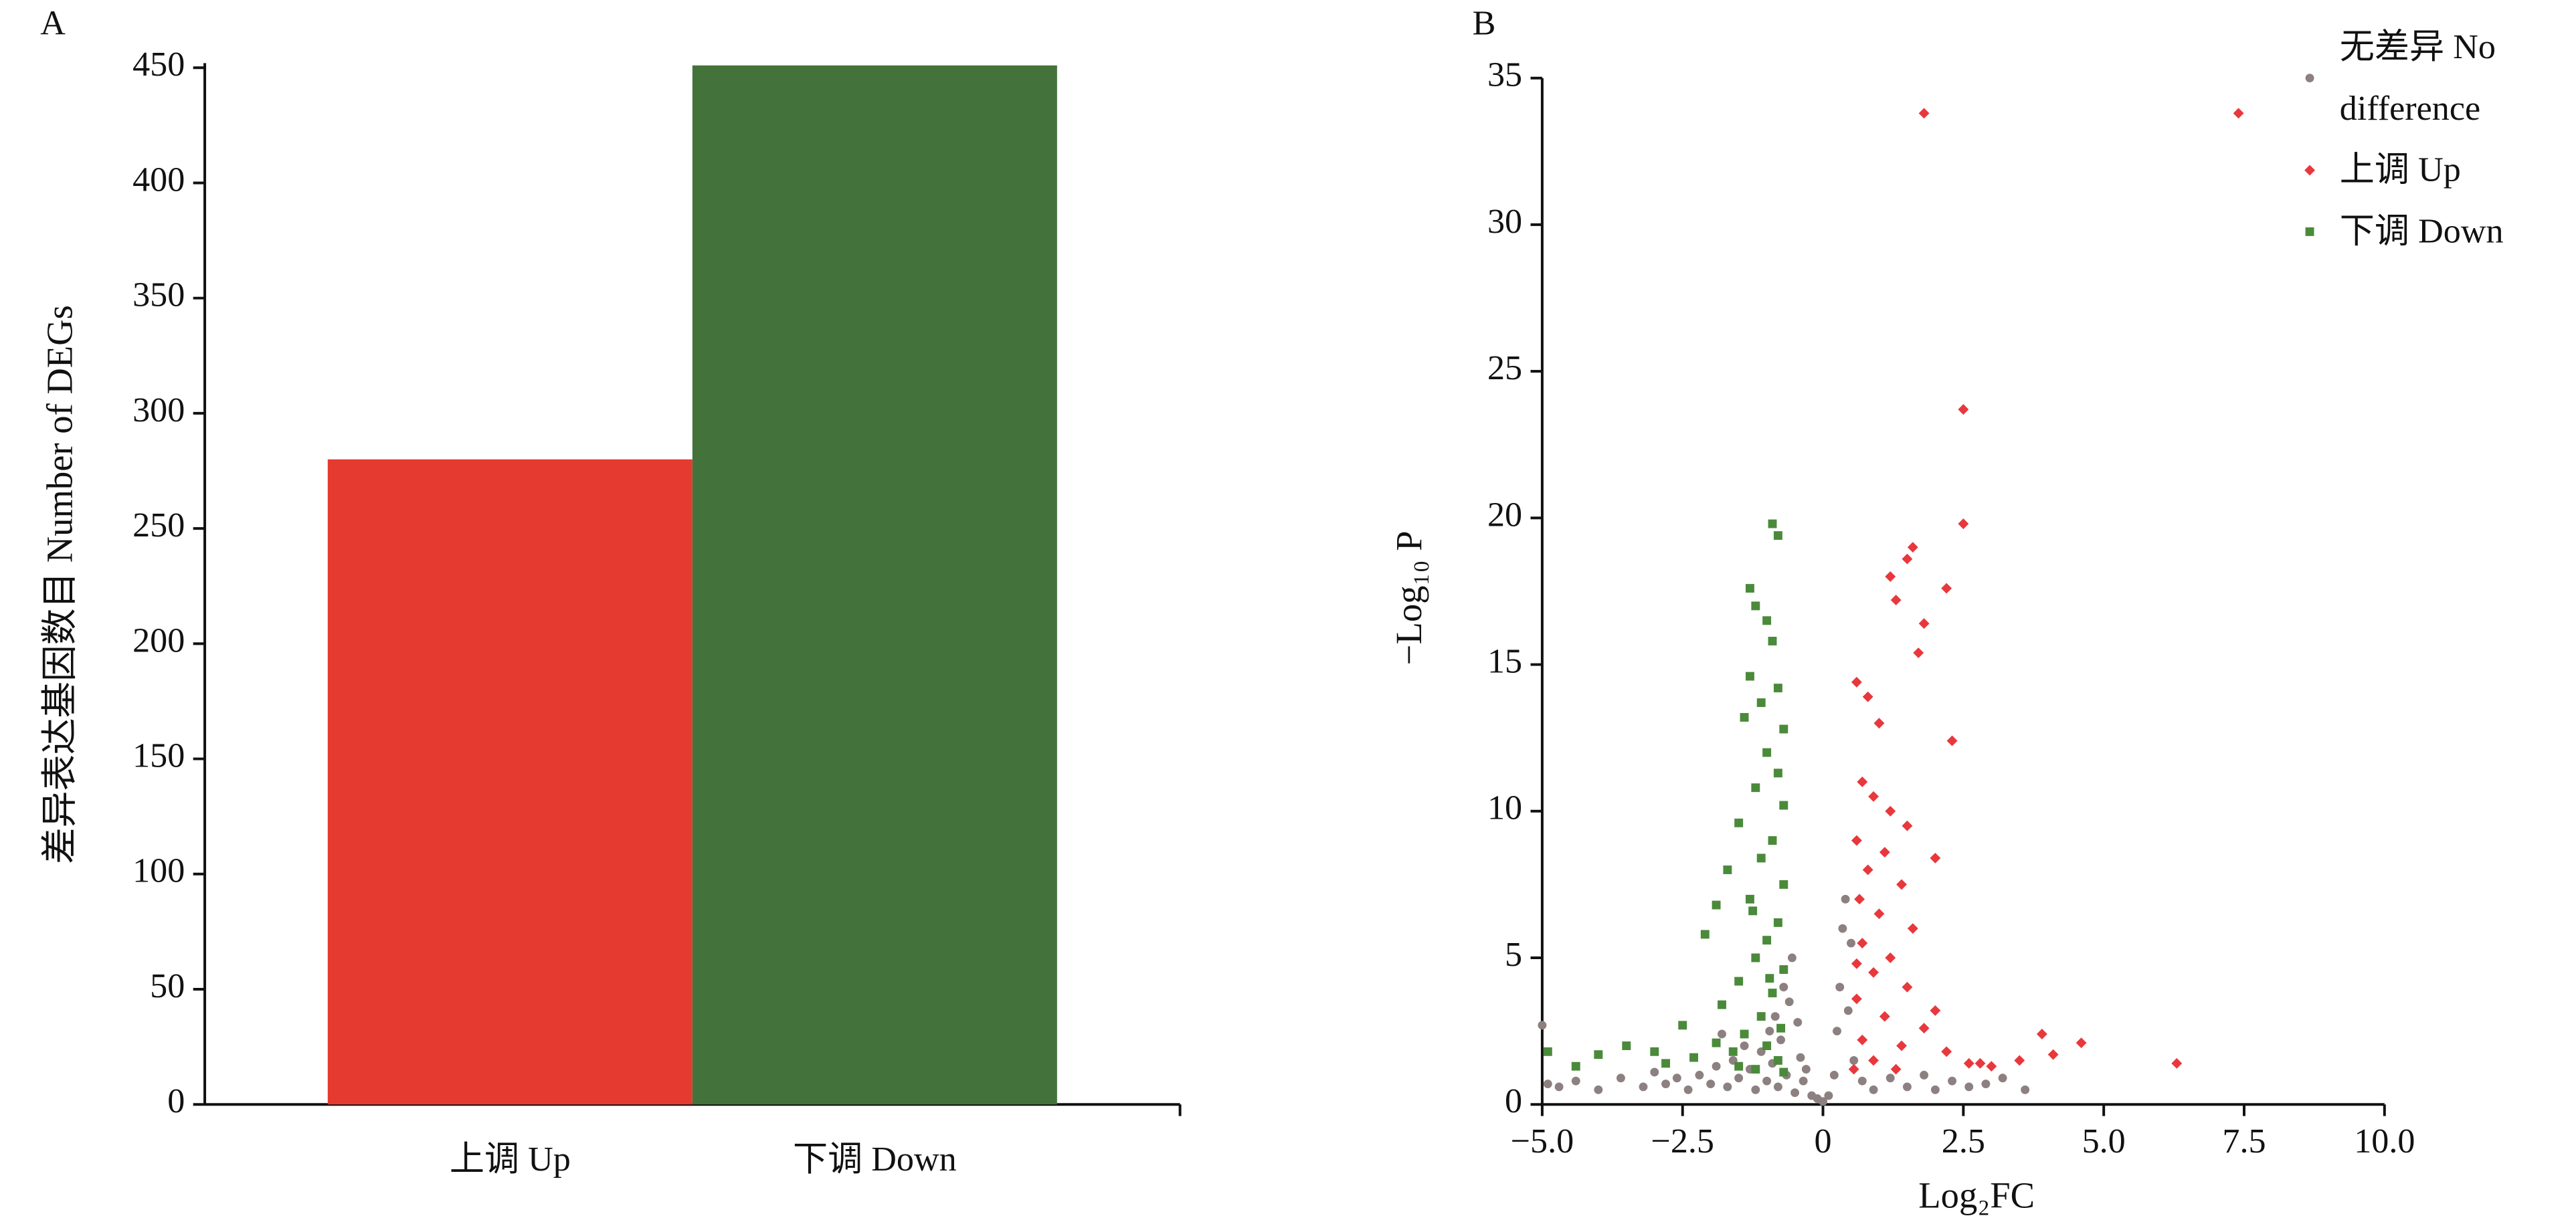  Describe the element at coordinates (158, 180) in the screenshot. I see `y-tick-label: 400` at that location.